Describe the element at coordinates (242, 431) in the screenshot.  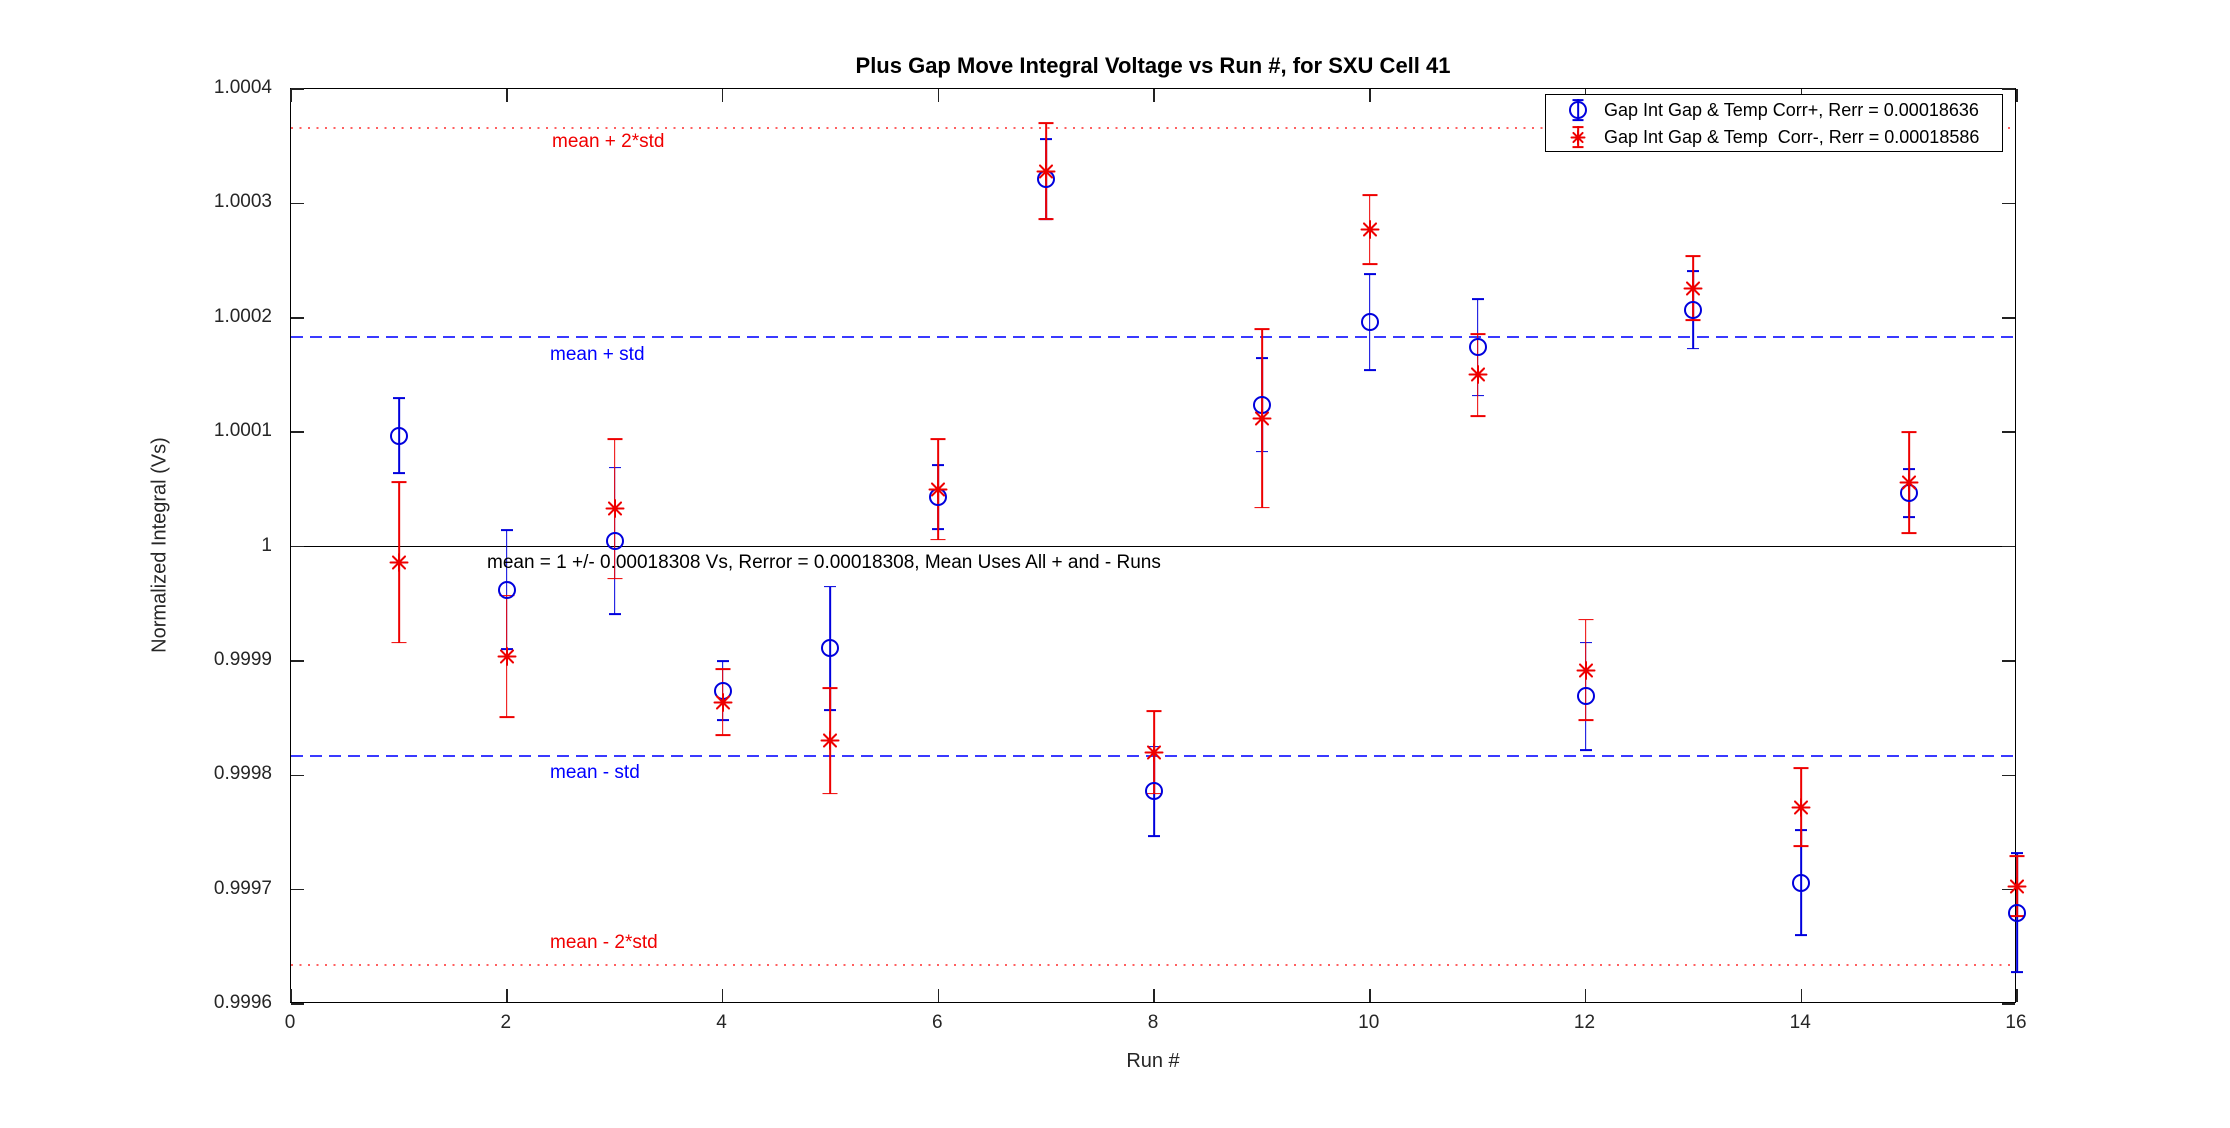
I see `y-tick-label: 1.0001` at that location.